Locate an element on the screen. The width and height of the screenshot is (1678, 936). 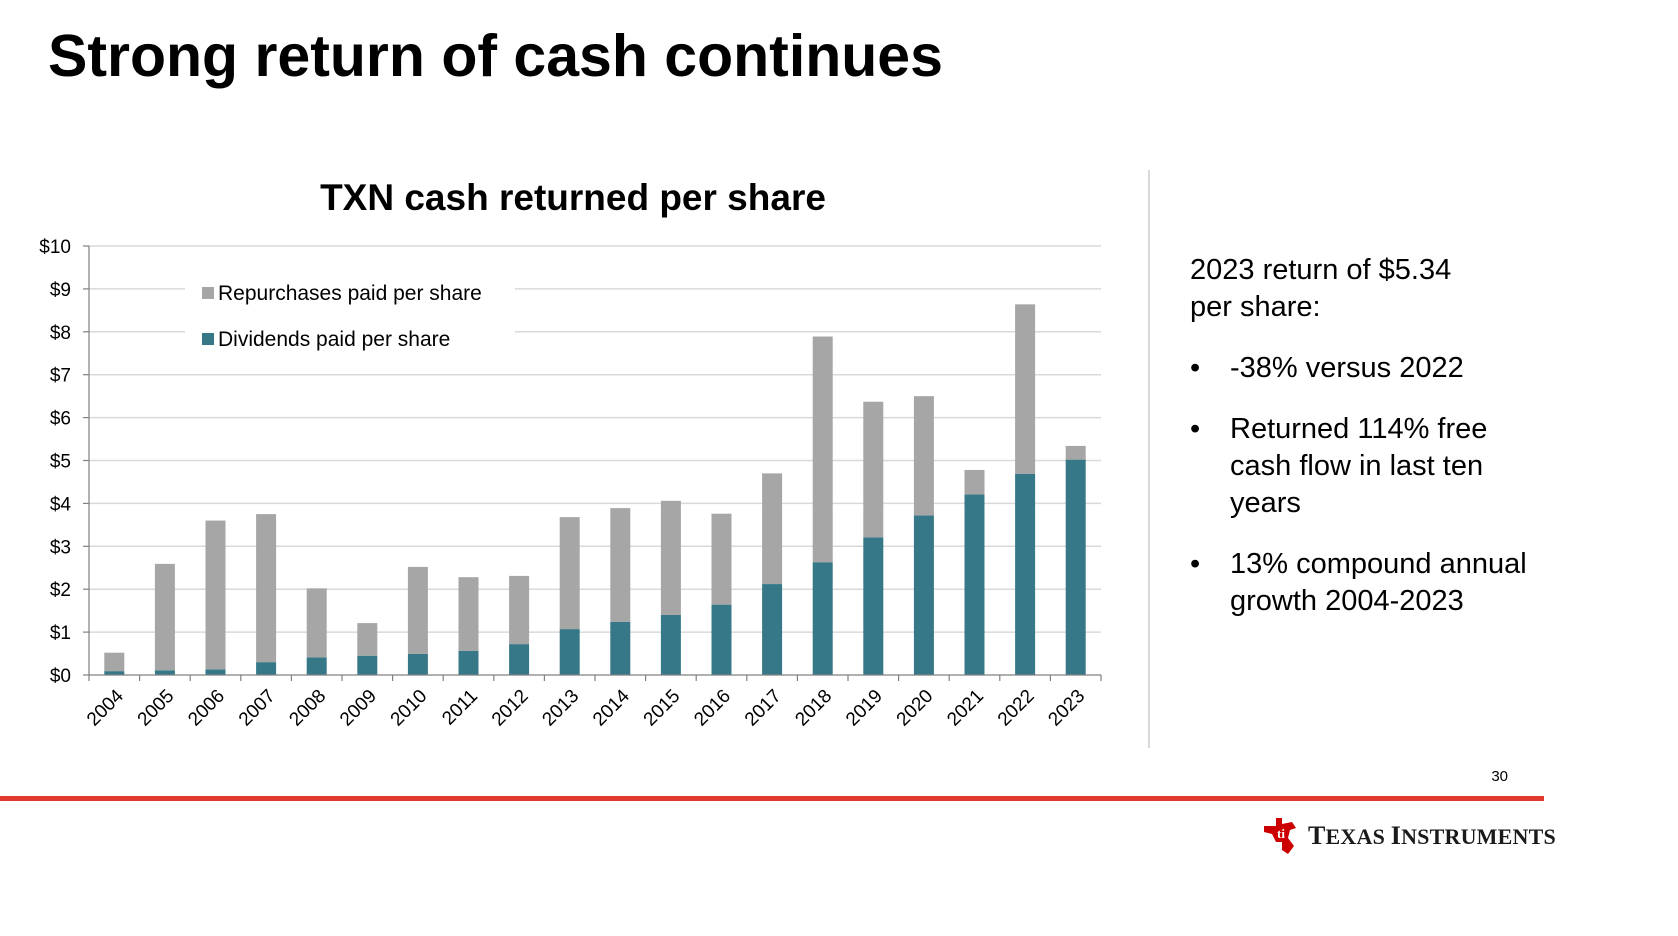
bar-repurchases-2016 is located at coordinates (721, 559).